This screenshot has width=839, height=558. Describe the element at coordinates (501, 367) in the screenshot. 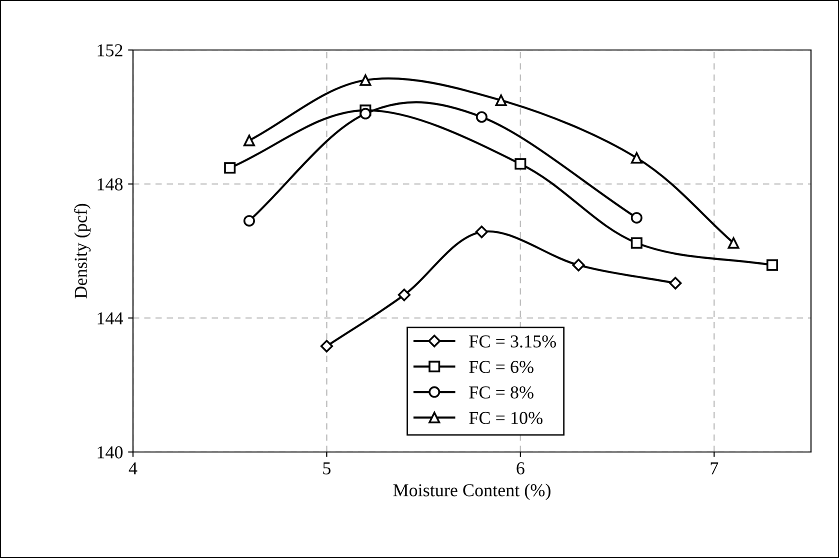

I see `legend-label: FC = 6%` at that location.